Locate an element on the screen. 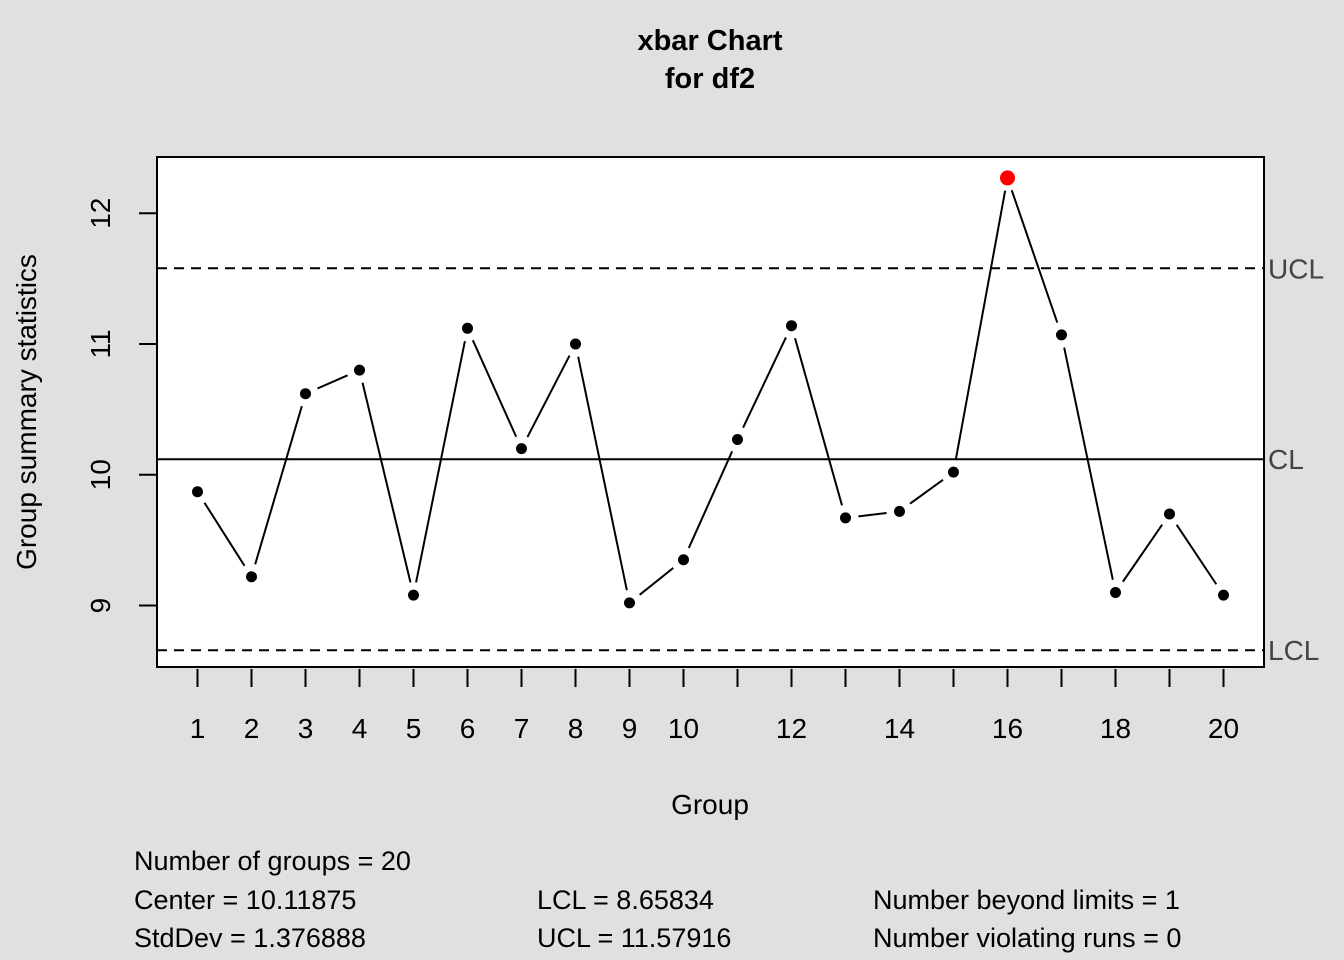  stat-stddev: StdDev = 1.376888 is located at coordinates (250, 938).